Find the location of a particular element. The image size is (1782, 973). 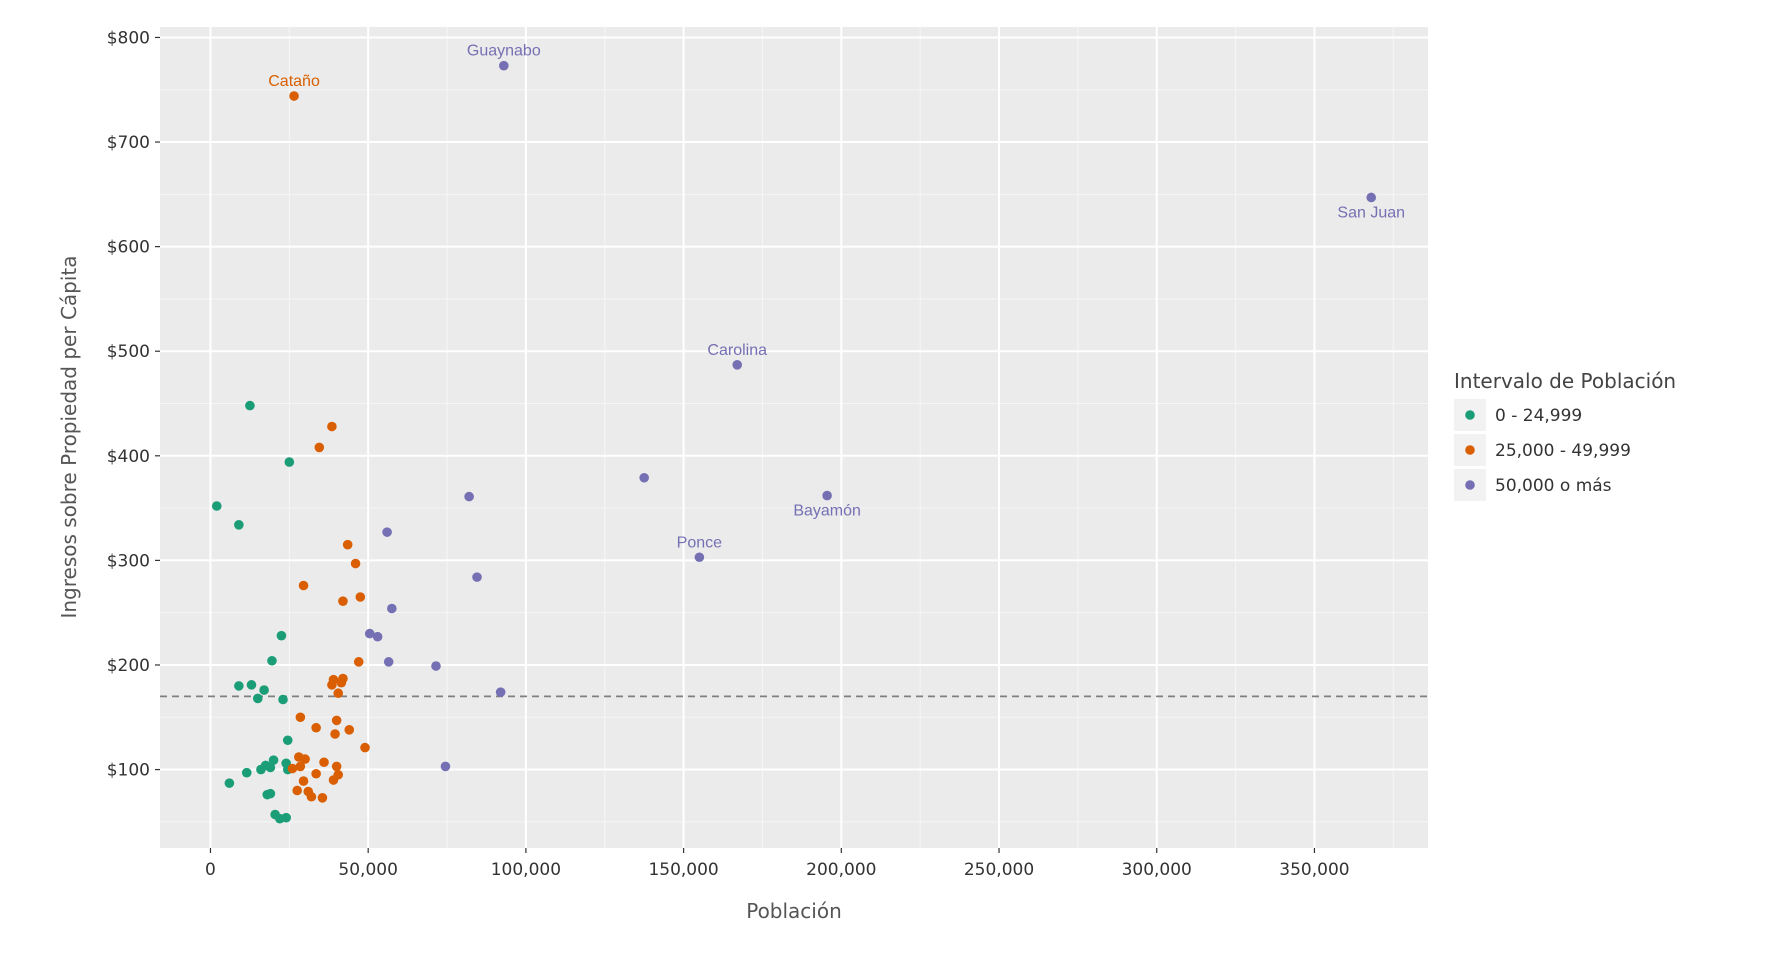

y-tick-label: $800 is located at coordinates (128, 38).